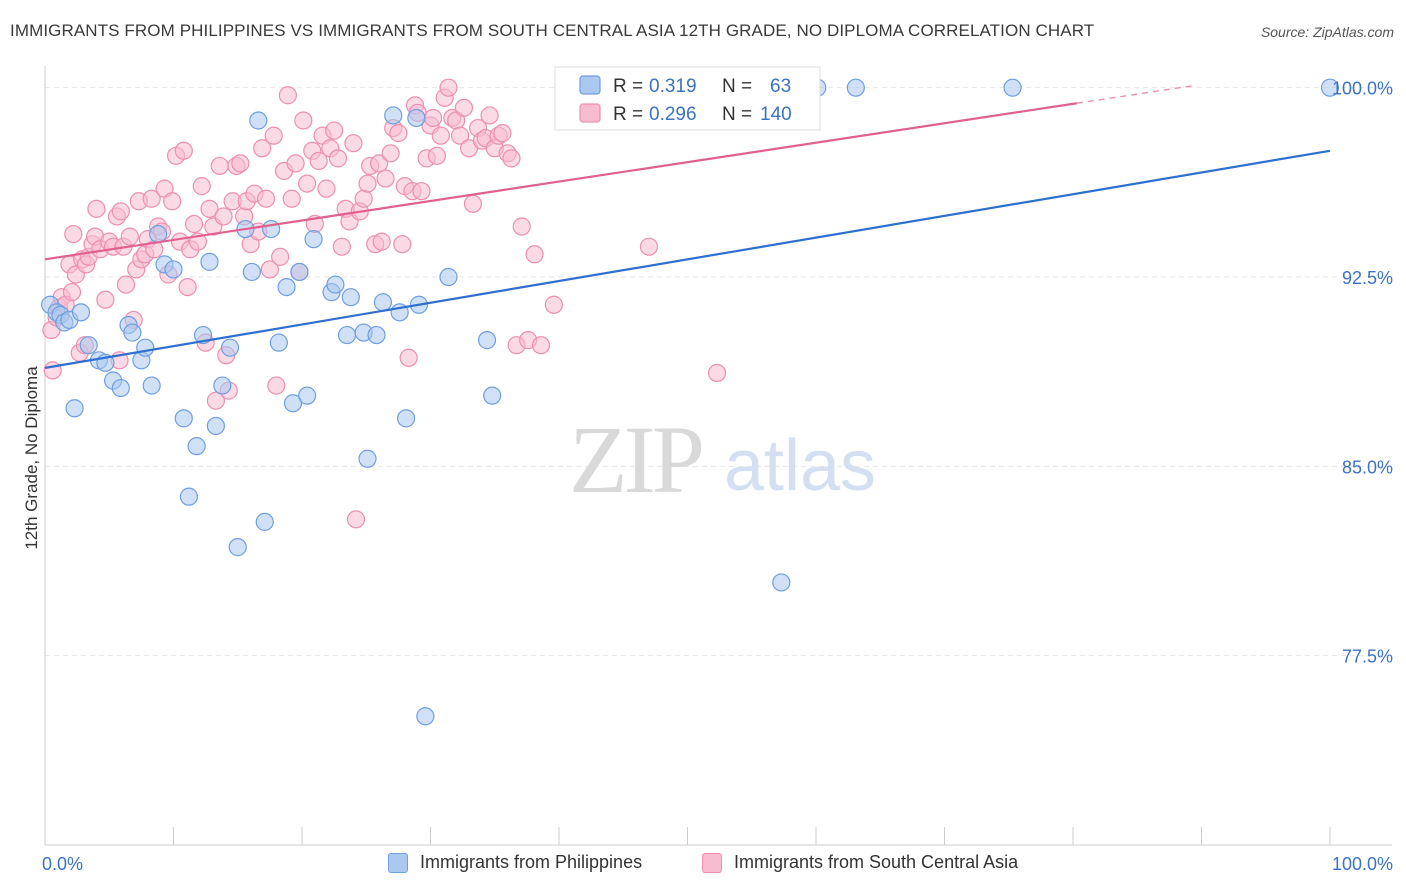  I want to click on stats-r-value-philippines: 0.319, so click(673, 86).